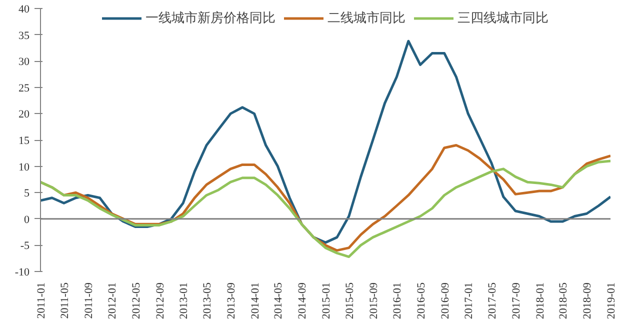  What do you see at coordinates (24, 141) in the screenshot?
I see `y-tick-label: 15` at bounding box center [24, 141].